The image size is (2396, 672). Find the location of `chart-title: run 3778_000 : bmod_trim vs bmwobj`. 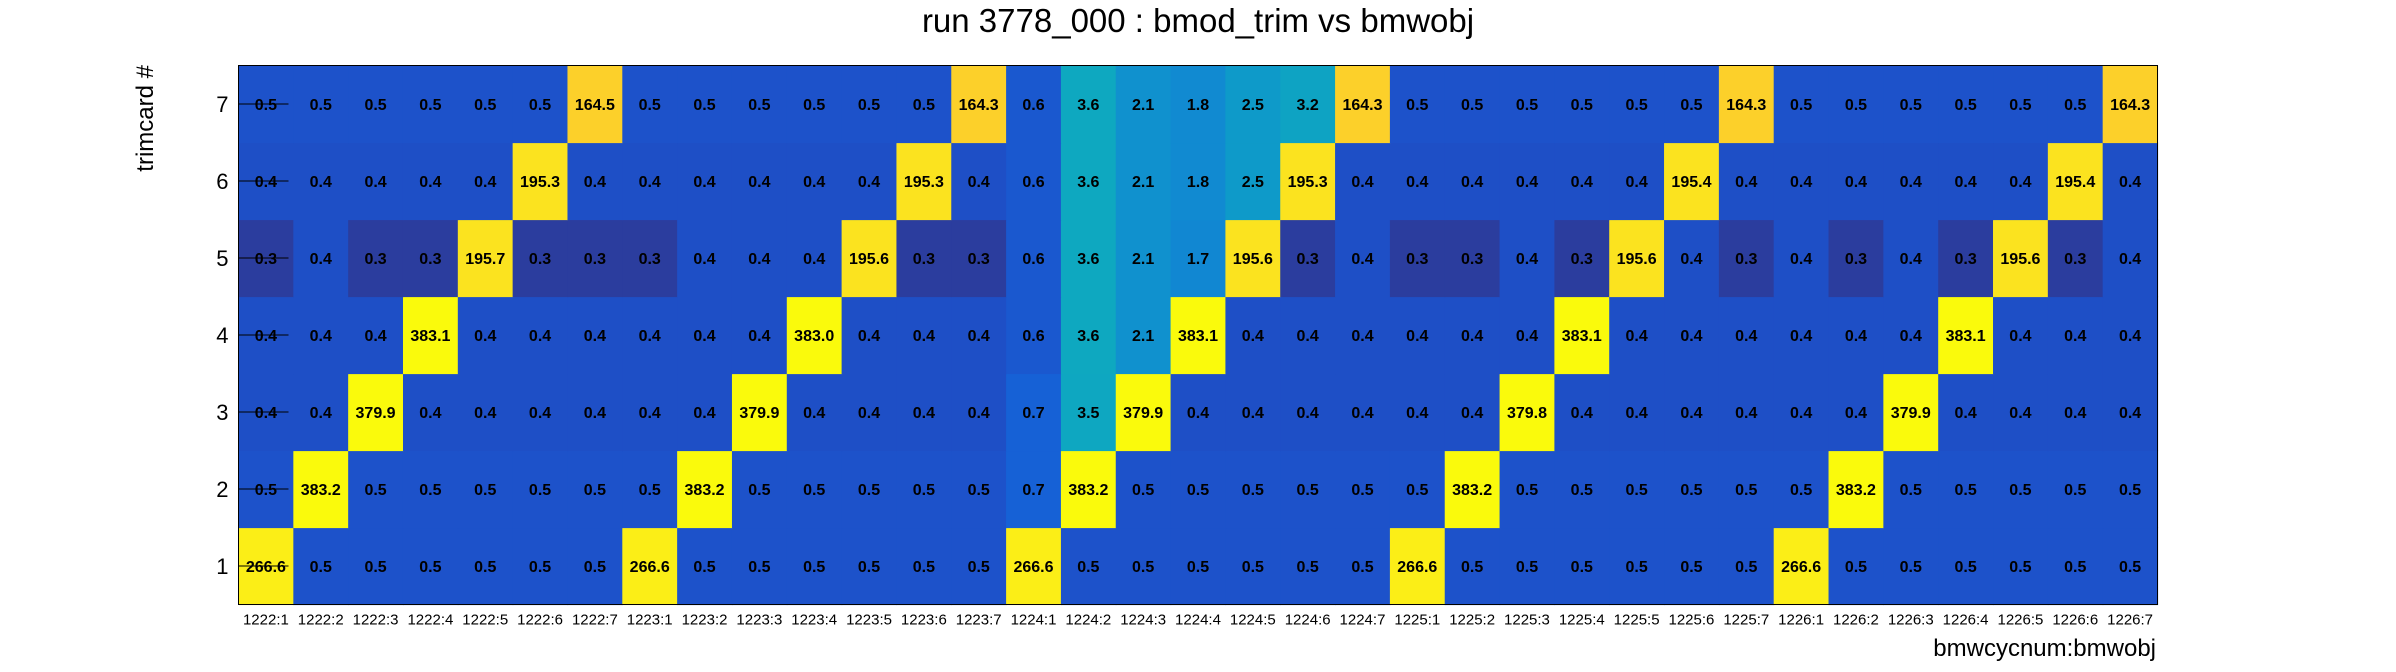

chart-title: run 3778_000 : bmod_trim vs bmwobj is located at coordinates (1198, 20).